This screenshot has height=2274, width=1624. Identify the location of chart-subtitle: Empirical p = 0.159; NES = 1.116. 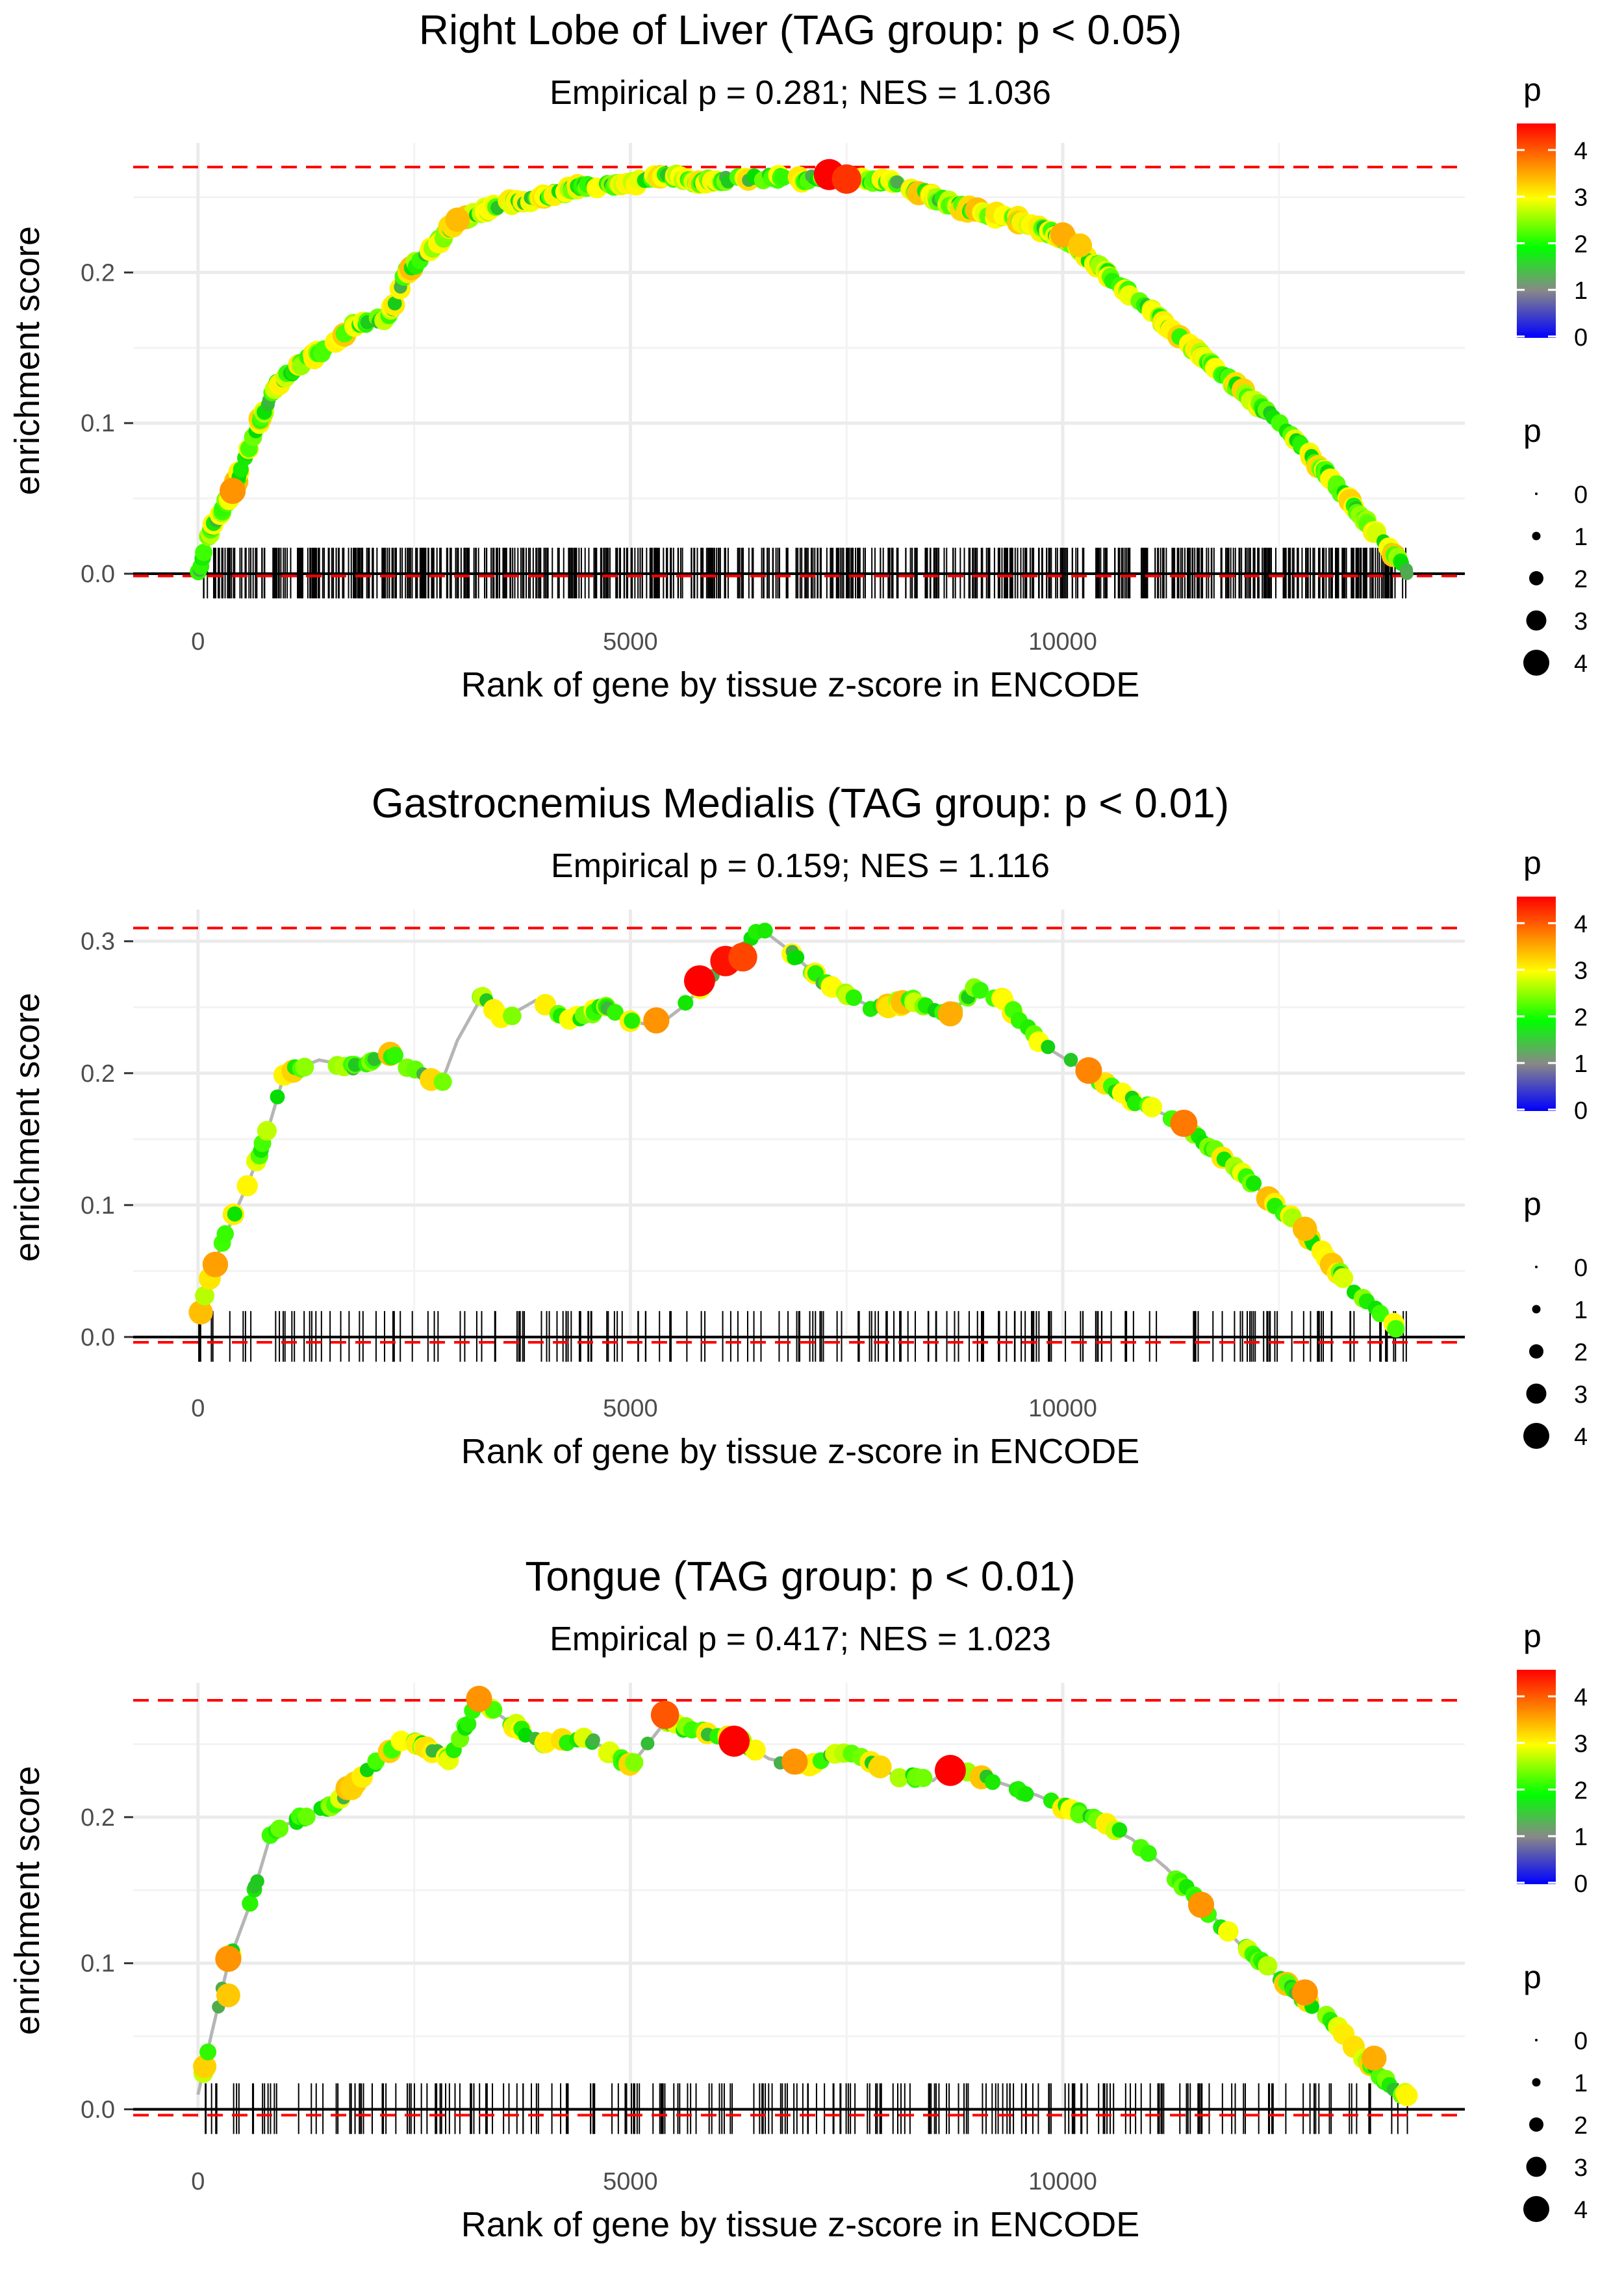
(800, 866).